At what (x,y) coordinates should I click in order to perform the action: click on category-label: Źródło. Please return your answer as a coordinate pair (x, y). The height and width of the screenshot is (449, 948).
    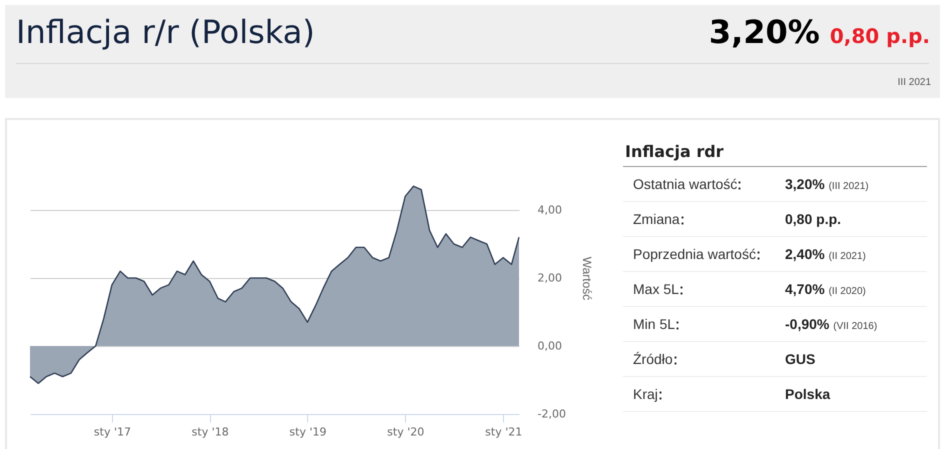
    Looking at the image, I should click on (653, 359).